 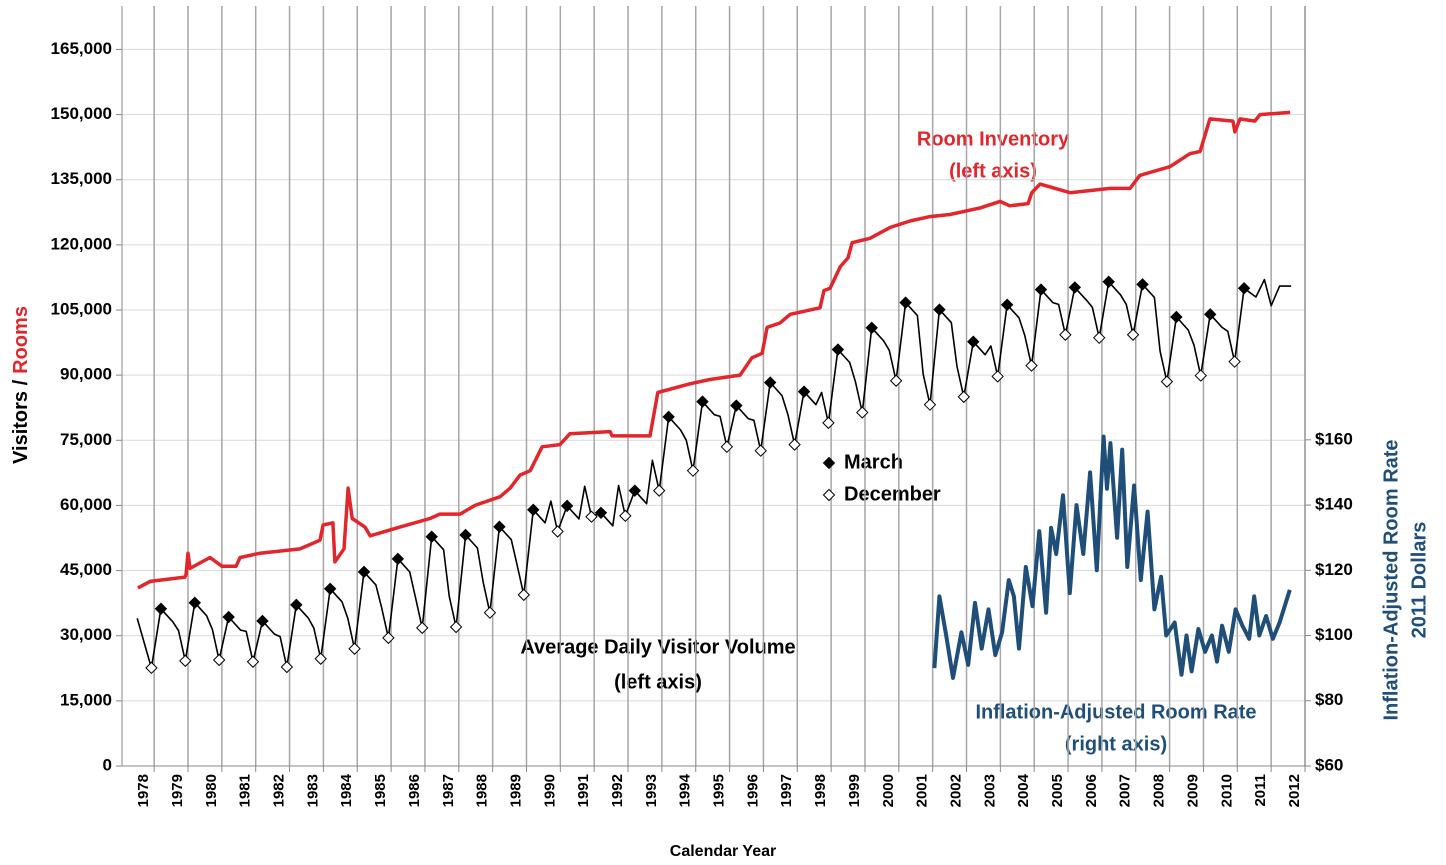 I want to click on x-tick-label: 1990, so click(x=549, y=790).